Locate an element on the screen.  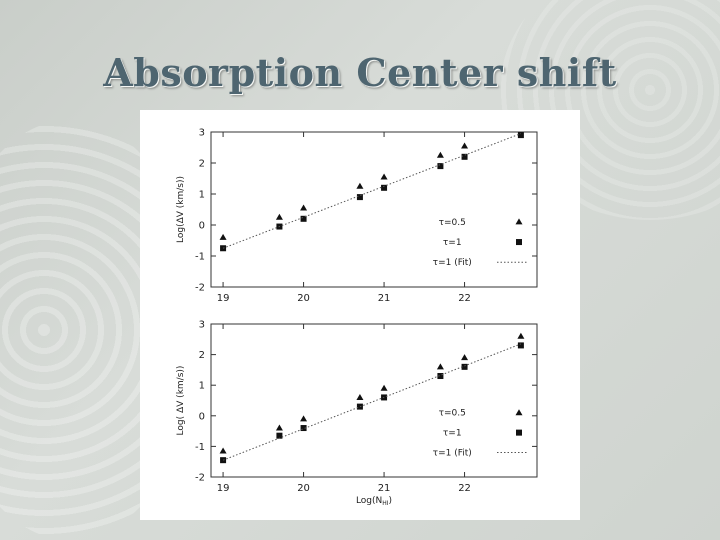
x-axis-label: Log(NHI) is located at coordinates (374, 501).